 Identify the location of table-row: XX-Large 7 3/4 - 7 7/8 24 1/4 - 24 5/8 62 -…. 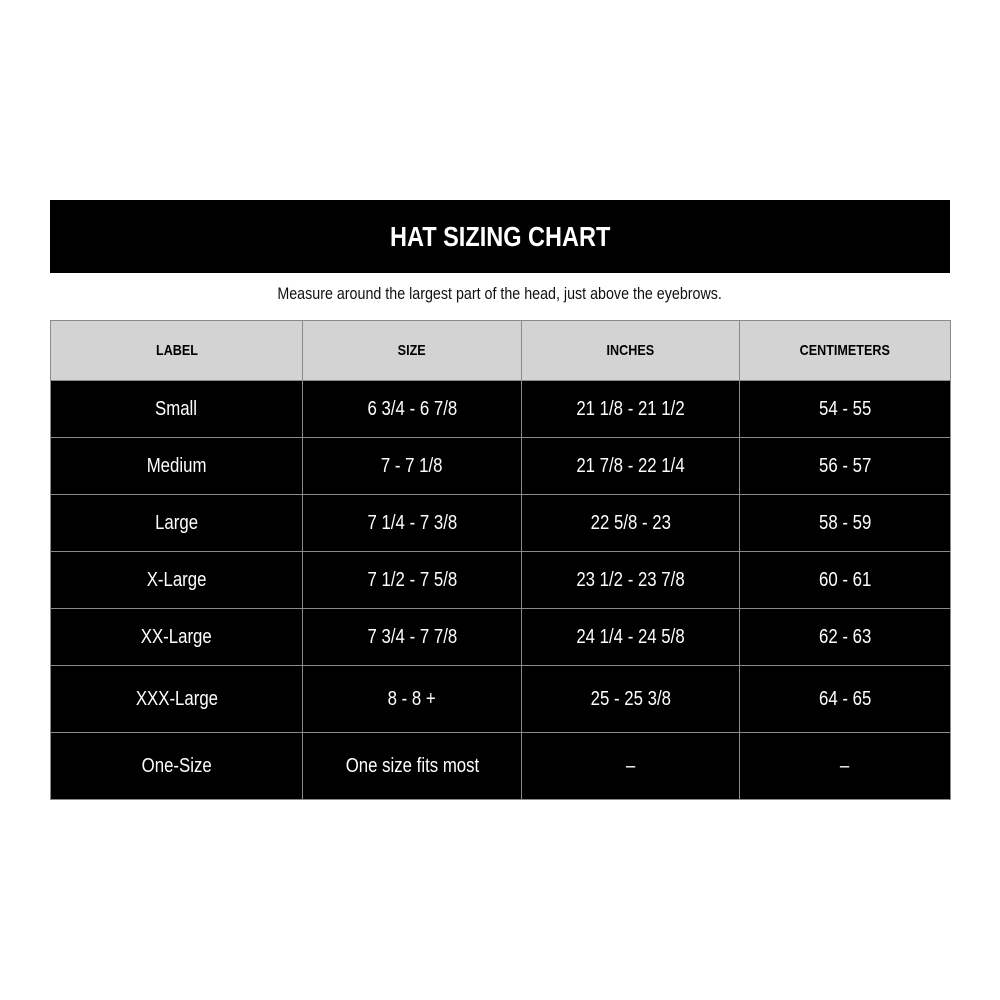
(500, 637).